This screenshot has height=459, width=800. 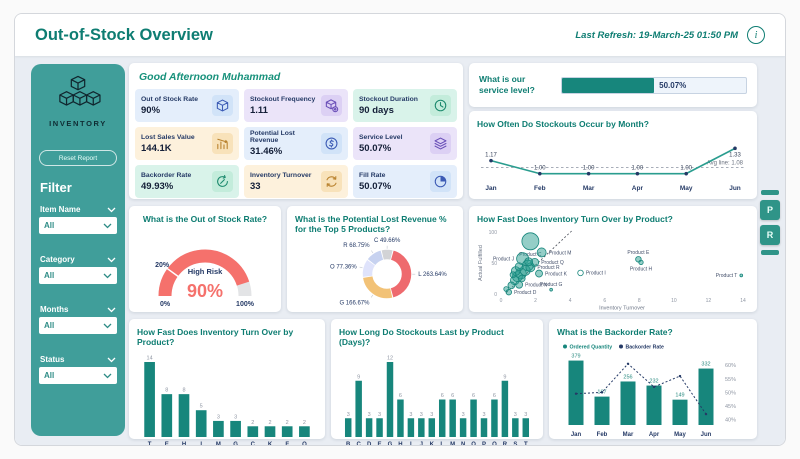 What do you see at coordinates (78, 275) in the screenshot?
I see `filter-select-category: All` at bounding box center [78, 275].